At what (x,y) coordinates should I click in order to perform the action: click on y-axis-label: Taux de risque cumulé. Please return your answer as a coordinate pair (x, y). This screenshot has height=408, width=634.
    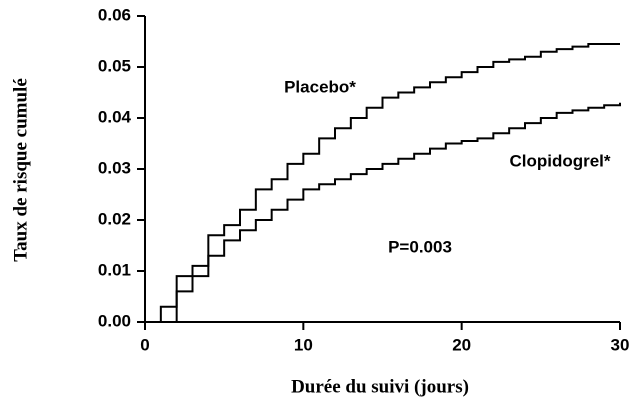
    Looking at the image, I should click on (20, 170).